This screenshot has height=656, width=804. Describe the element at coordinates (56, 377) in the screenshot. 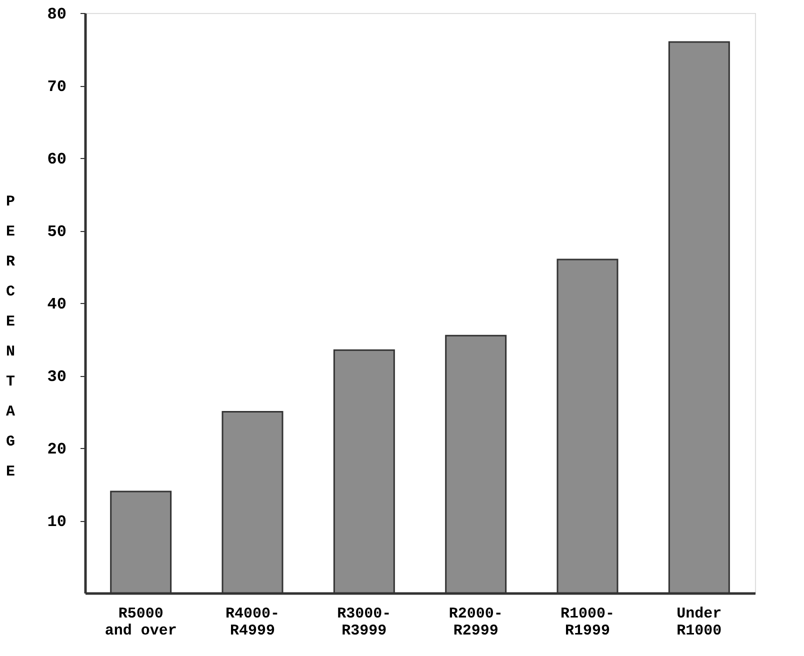

I see `y-tick-label: 30` at that location.